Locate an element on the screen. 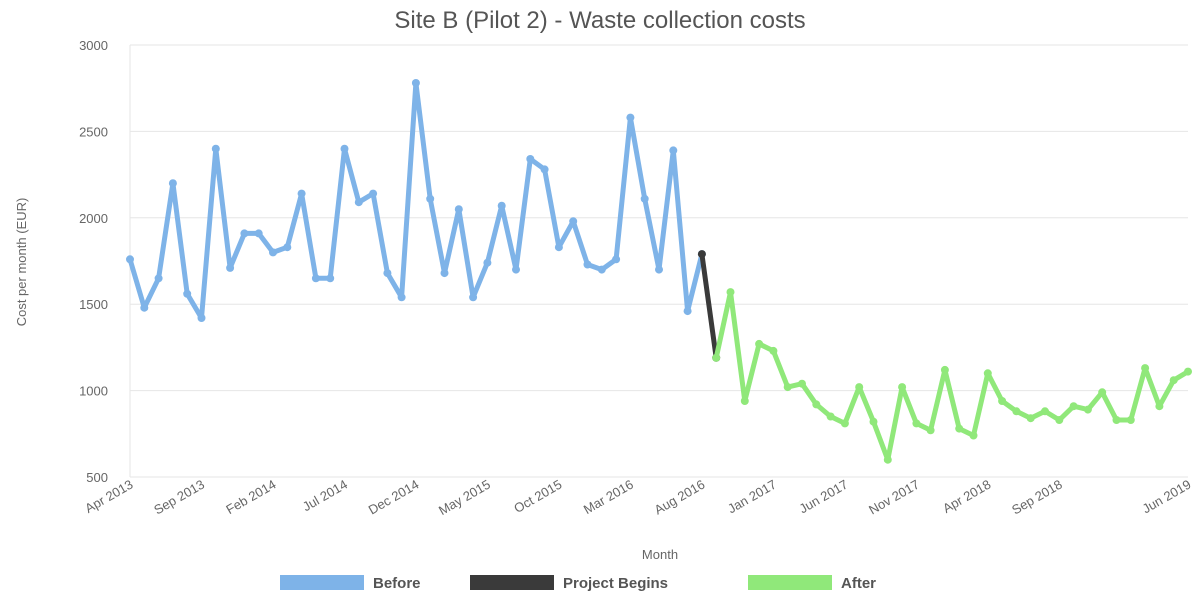  x-tick-label: May 2015 is located at coordinates (464, 498).